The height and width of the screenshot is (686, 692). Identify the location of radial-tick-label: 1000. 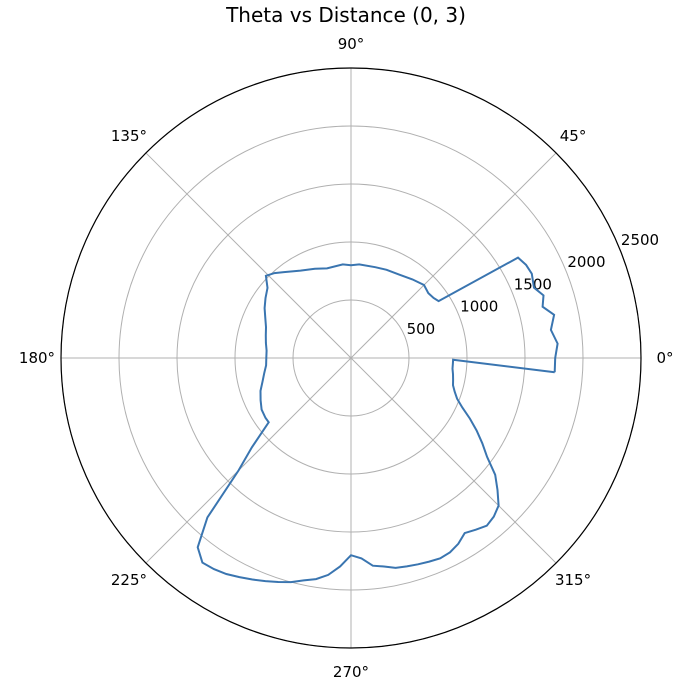
(479, 307).